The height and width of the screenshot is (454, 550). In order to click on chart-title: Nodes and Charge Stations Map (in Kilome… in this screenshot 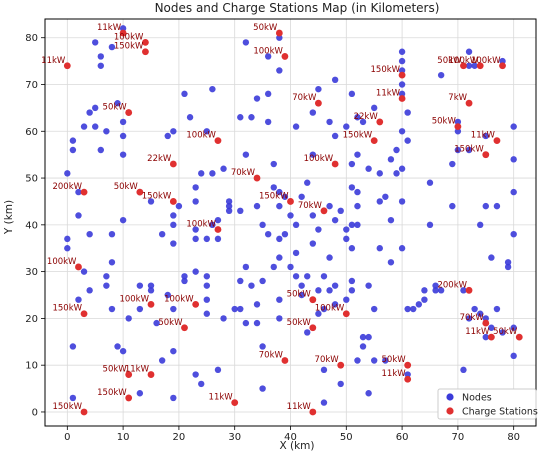, I will do `click(297, 8)`.